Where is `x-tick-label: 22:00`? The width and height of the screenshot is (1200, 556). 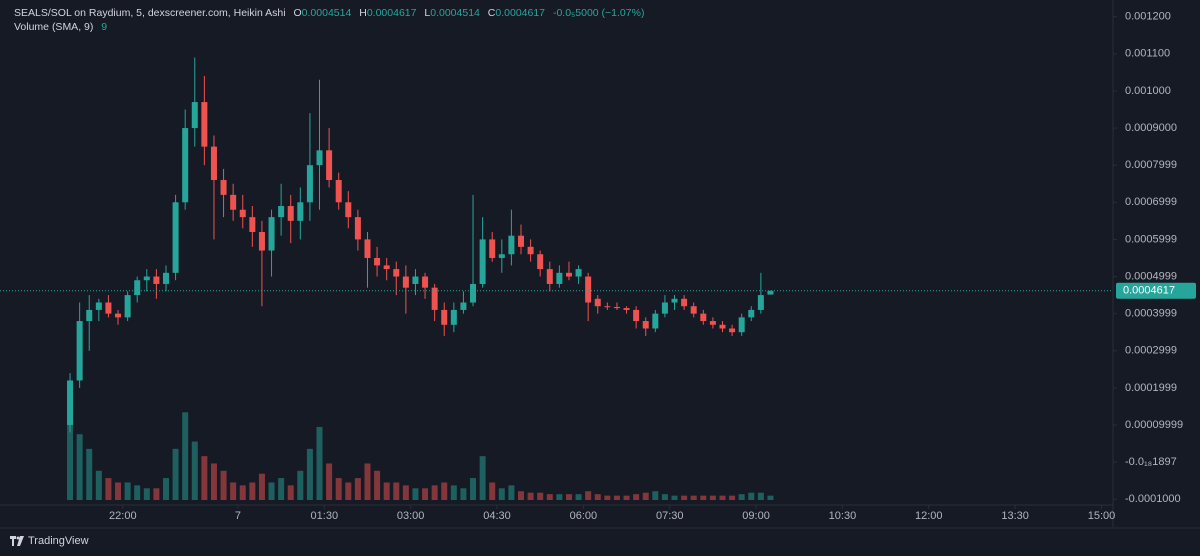 x-tick-label: 22:00 is located at coordinates (123, 516).